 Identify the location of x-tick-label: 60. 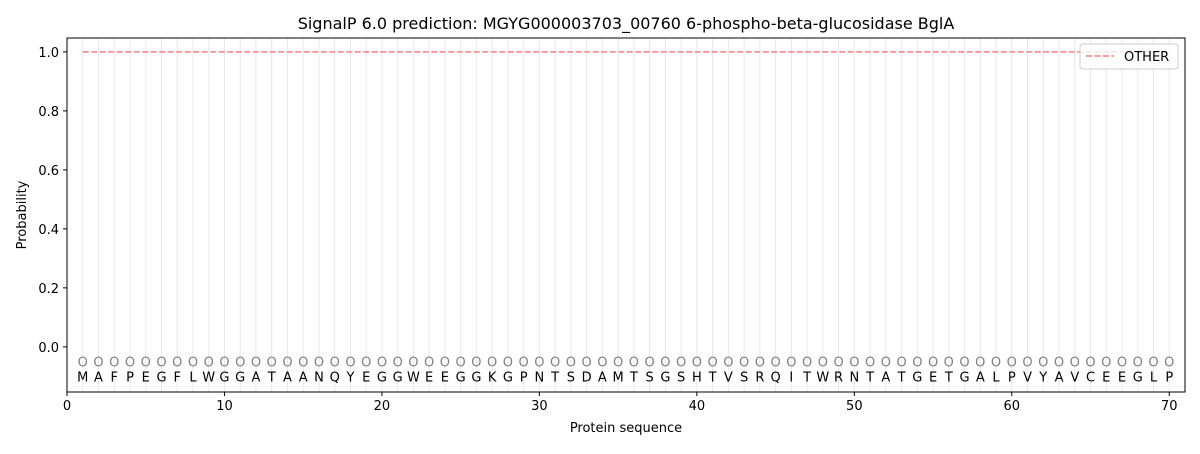
(1012, 406).